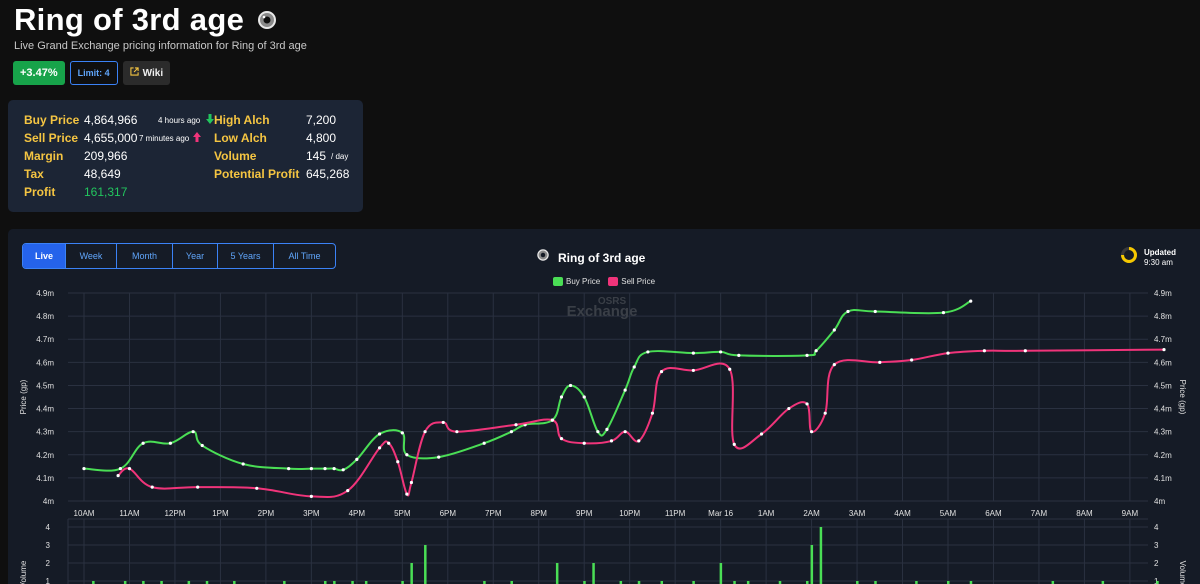  Describe the element at coordinates (1160, 252) in the screenshot. I see `updated-label: Updated` at that location.